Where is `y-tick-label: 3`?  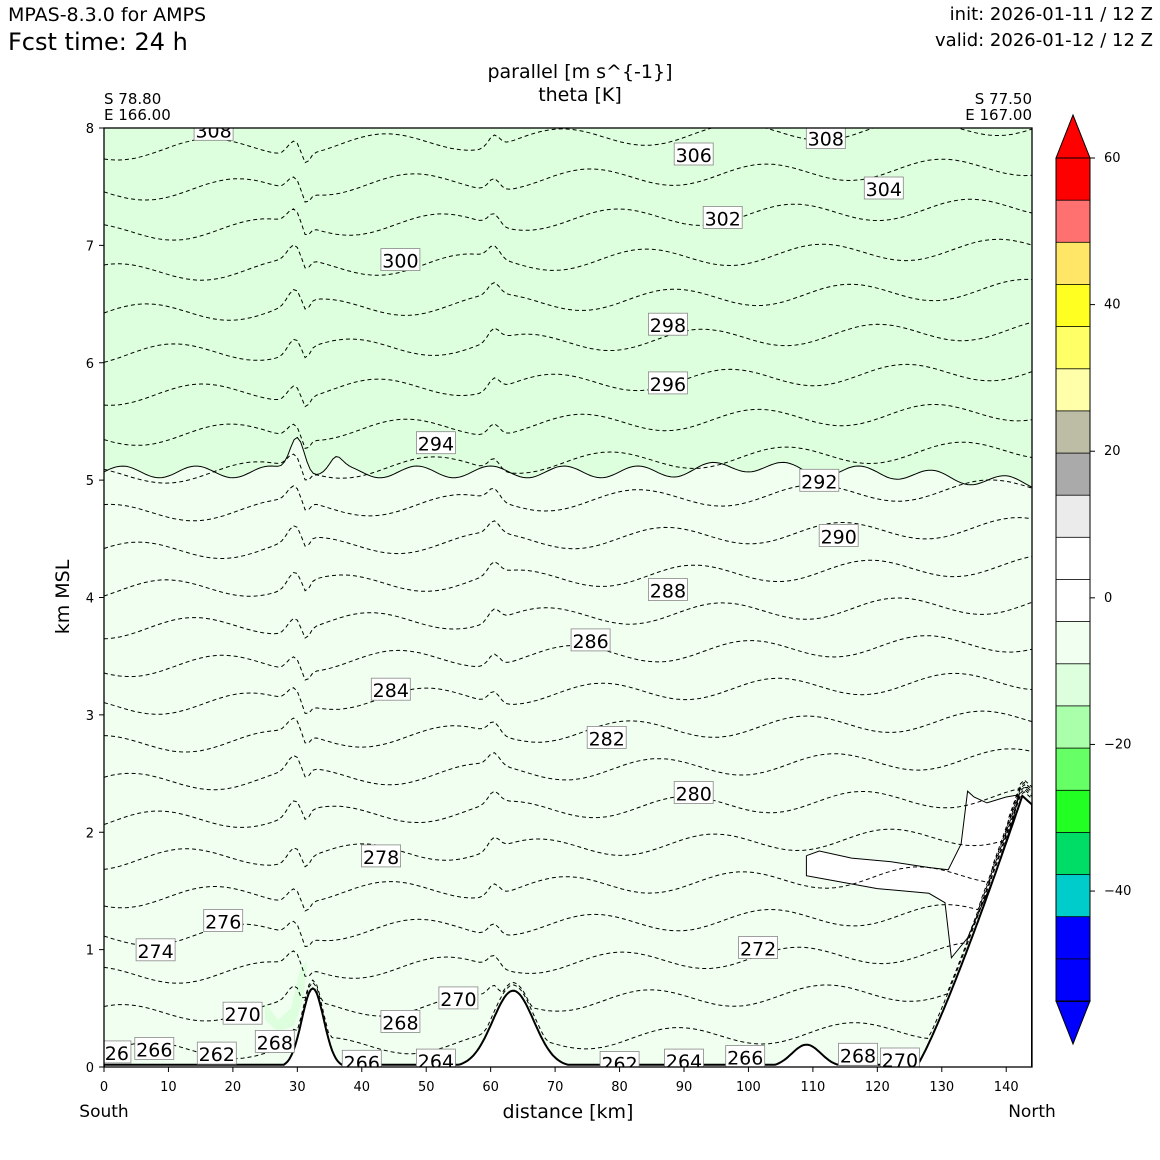
y-tick-label: 3 is located at coordinates (90, 716).